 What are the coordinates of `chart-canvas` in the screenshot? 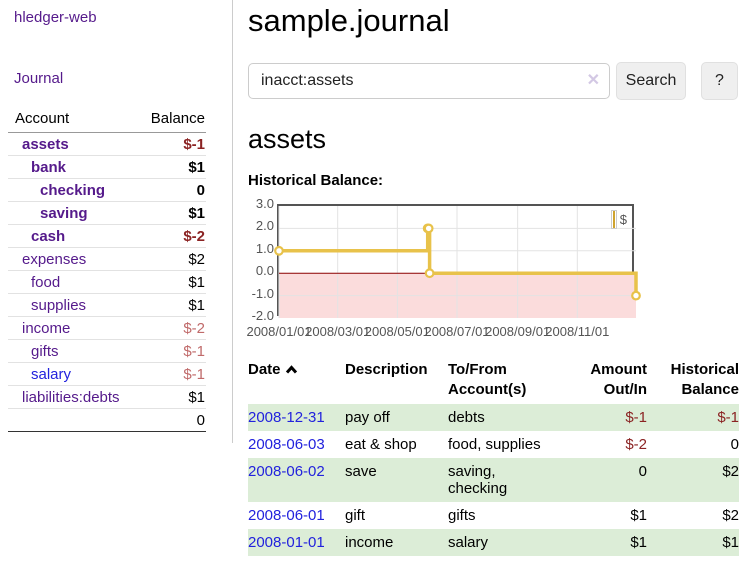 It's located at (457, 262).